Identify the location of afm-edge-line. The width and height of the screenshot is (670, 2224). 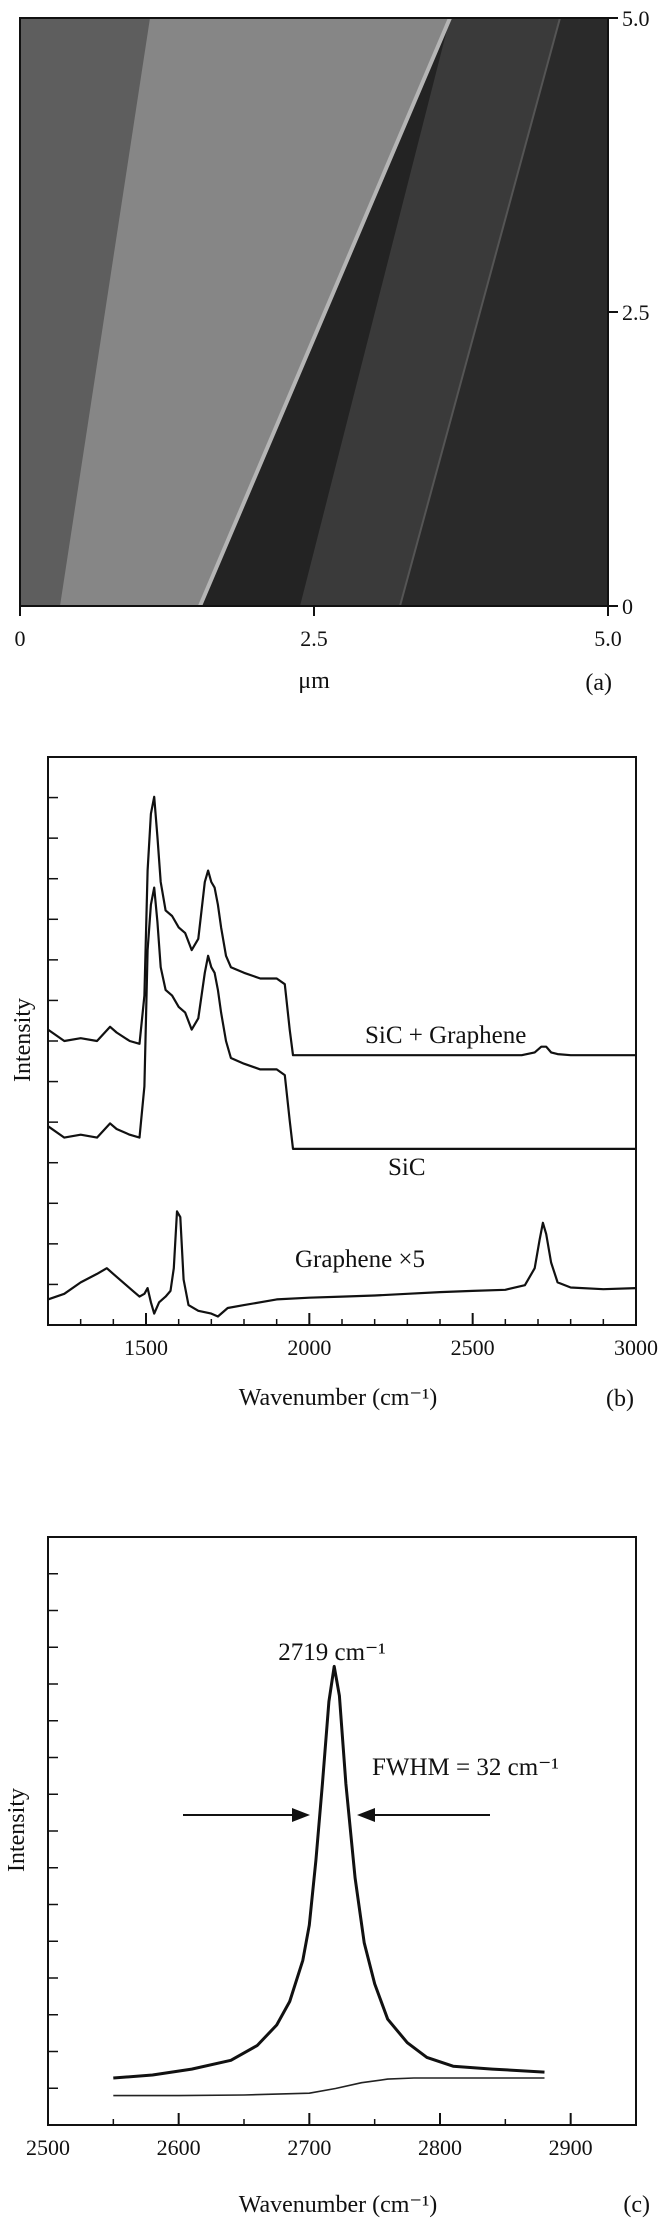
(325, 312).